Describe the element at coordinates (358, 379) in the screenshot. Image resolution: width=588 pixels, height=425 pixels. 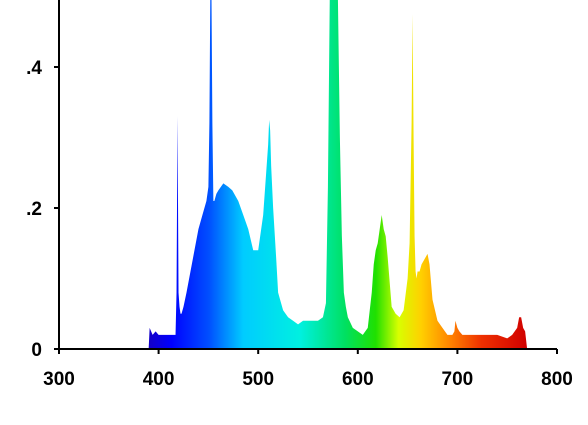
I see `x-tick-label: 600` at that location.